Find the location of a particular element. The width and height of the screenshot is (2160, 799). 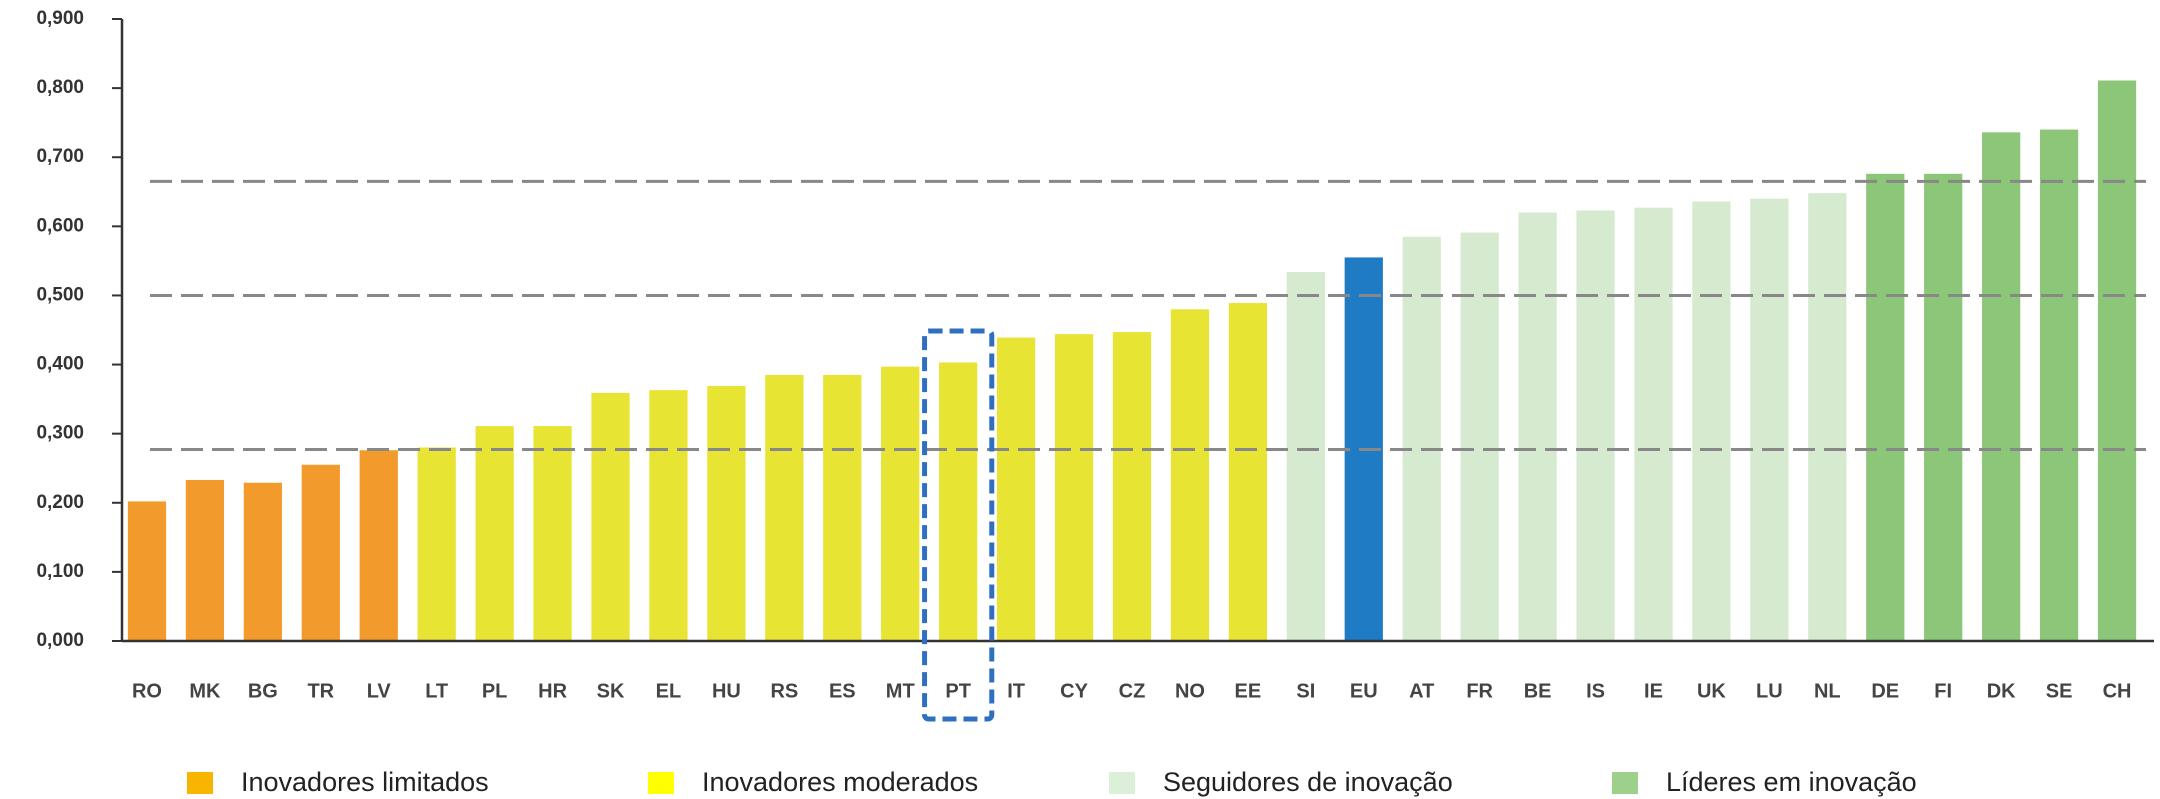

x-tick-label: SK is located at coordinates (611, 691).